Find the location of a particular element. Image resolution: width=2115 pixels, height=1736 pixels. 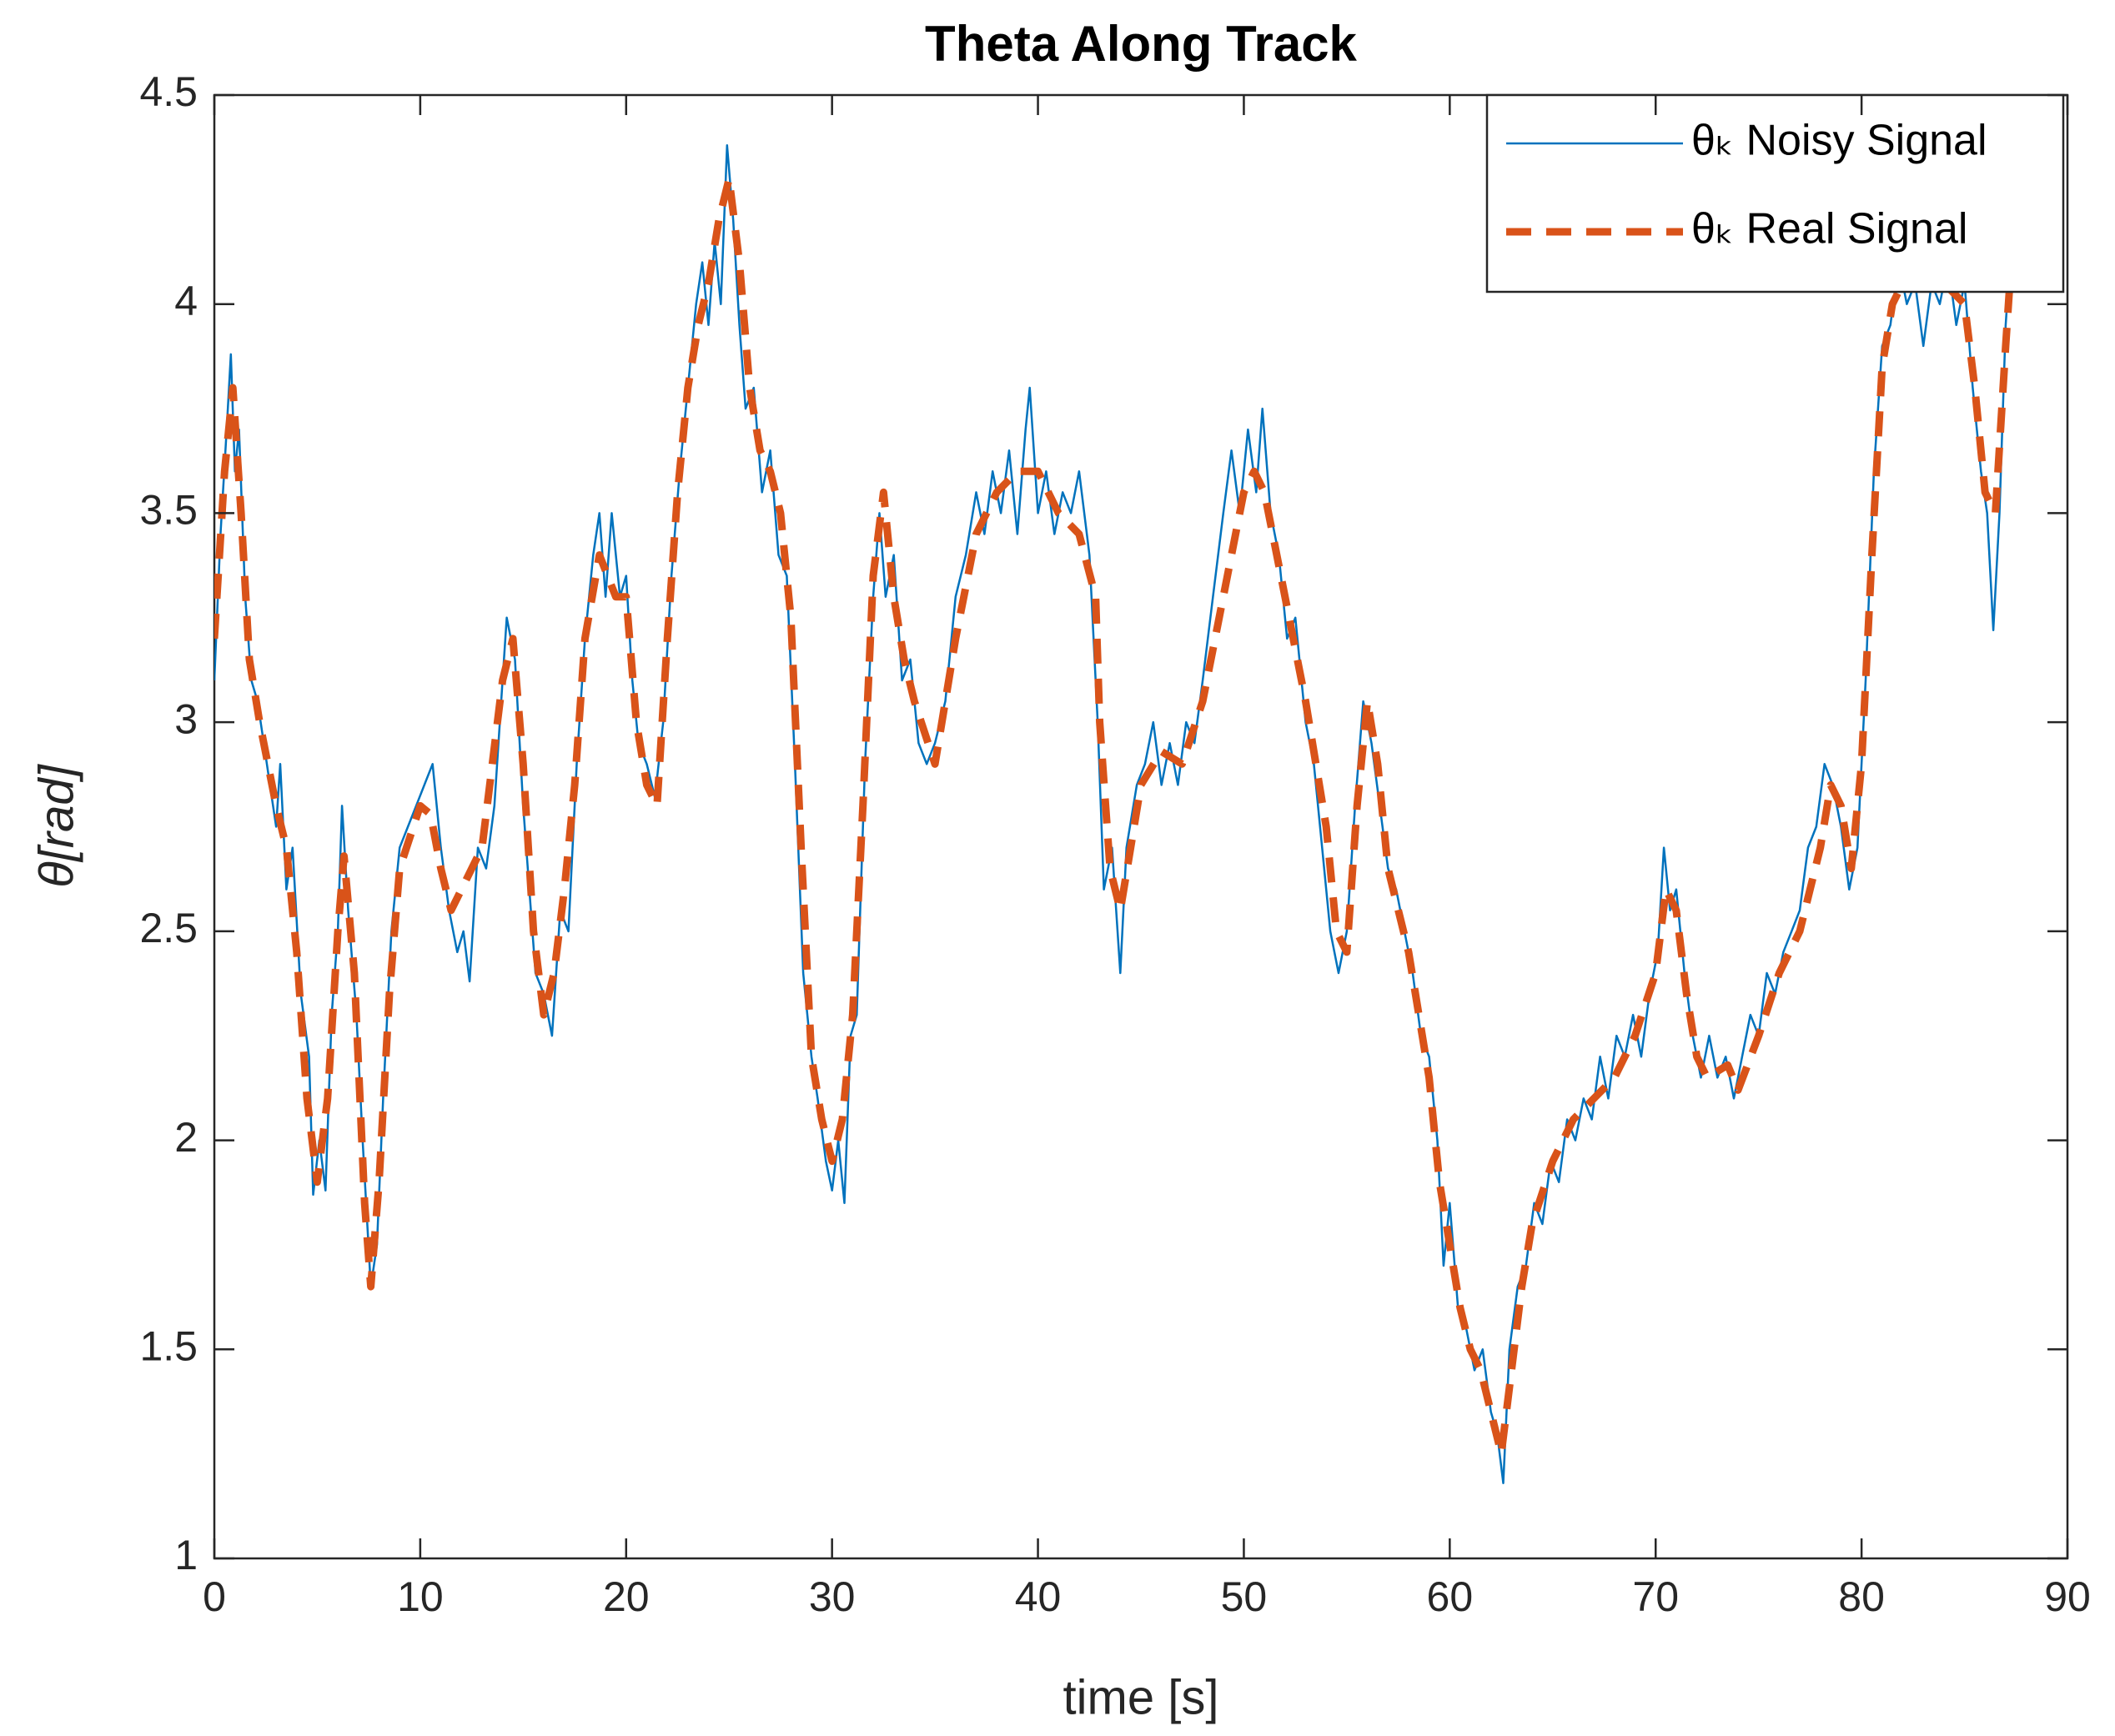

y-tick-label: 1.5 is located at coordinates (168, 1346).